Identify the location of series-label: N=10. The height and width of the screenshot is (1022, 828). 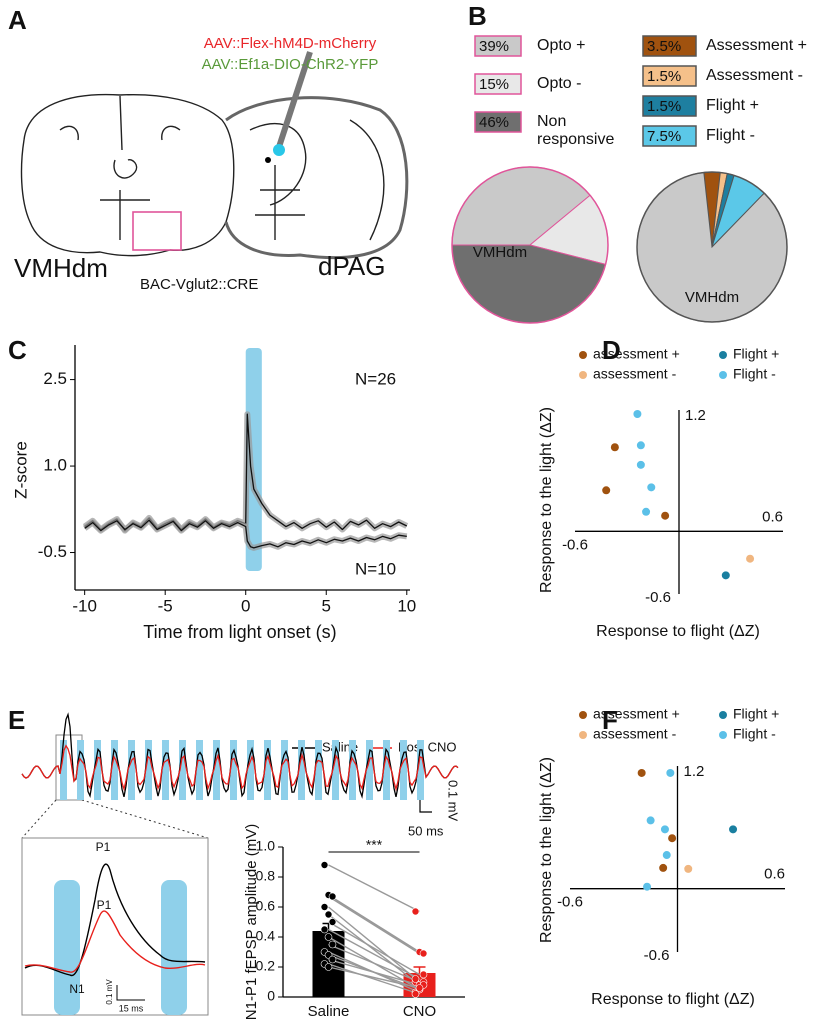
(375, 568).